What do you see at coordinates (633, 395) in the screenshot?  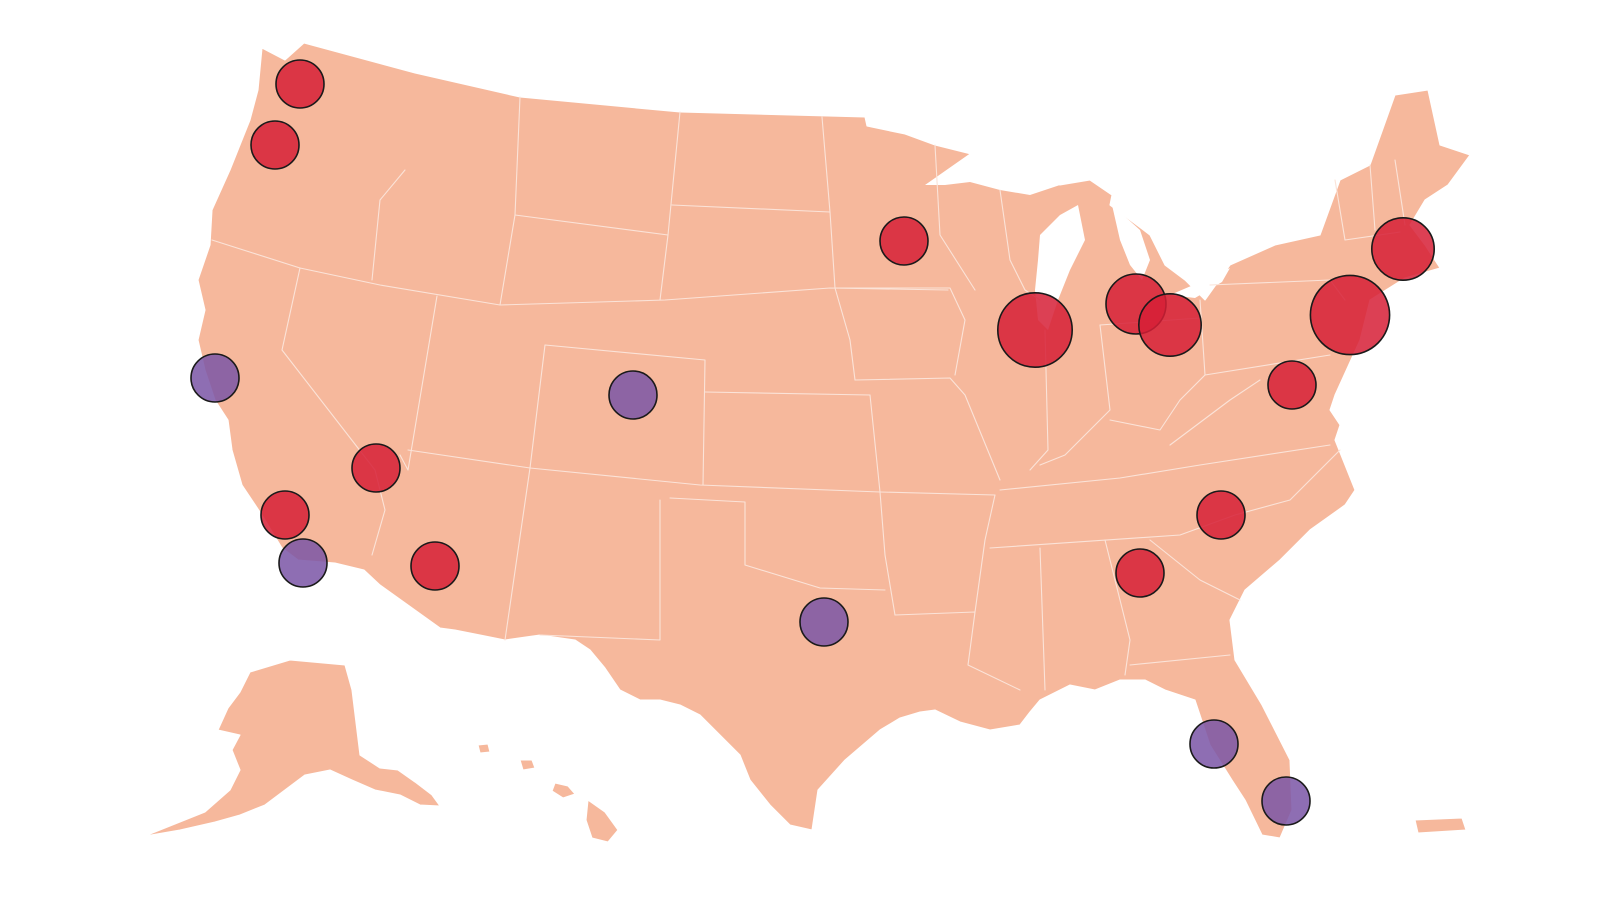 I see `city-marker-denver` at bounding box center [633, 395].